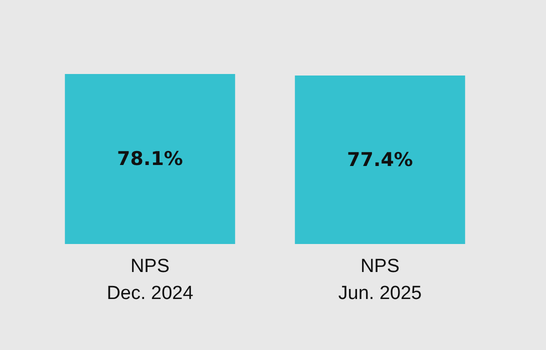  What do you see at coordinates (380, 159) in the screenshot?
I see `data-label: 77.4%` at bounding box center [380, 159].